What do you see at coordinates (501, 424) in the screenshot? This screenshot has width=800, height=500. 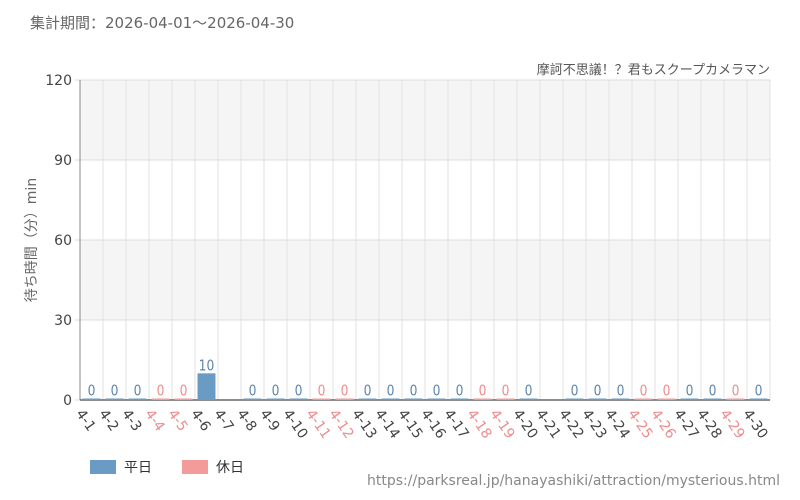 I see `x-tick-label: 4-19` at bounding box center [501, 424].